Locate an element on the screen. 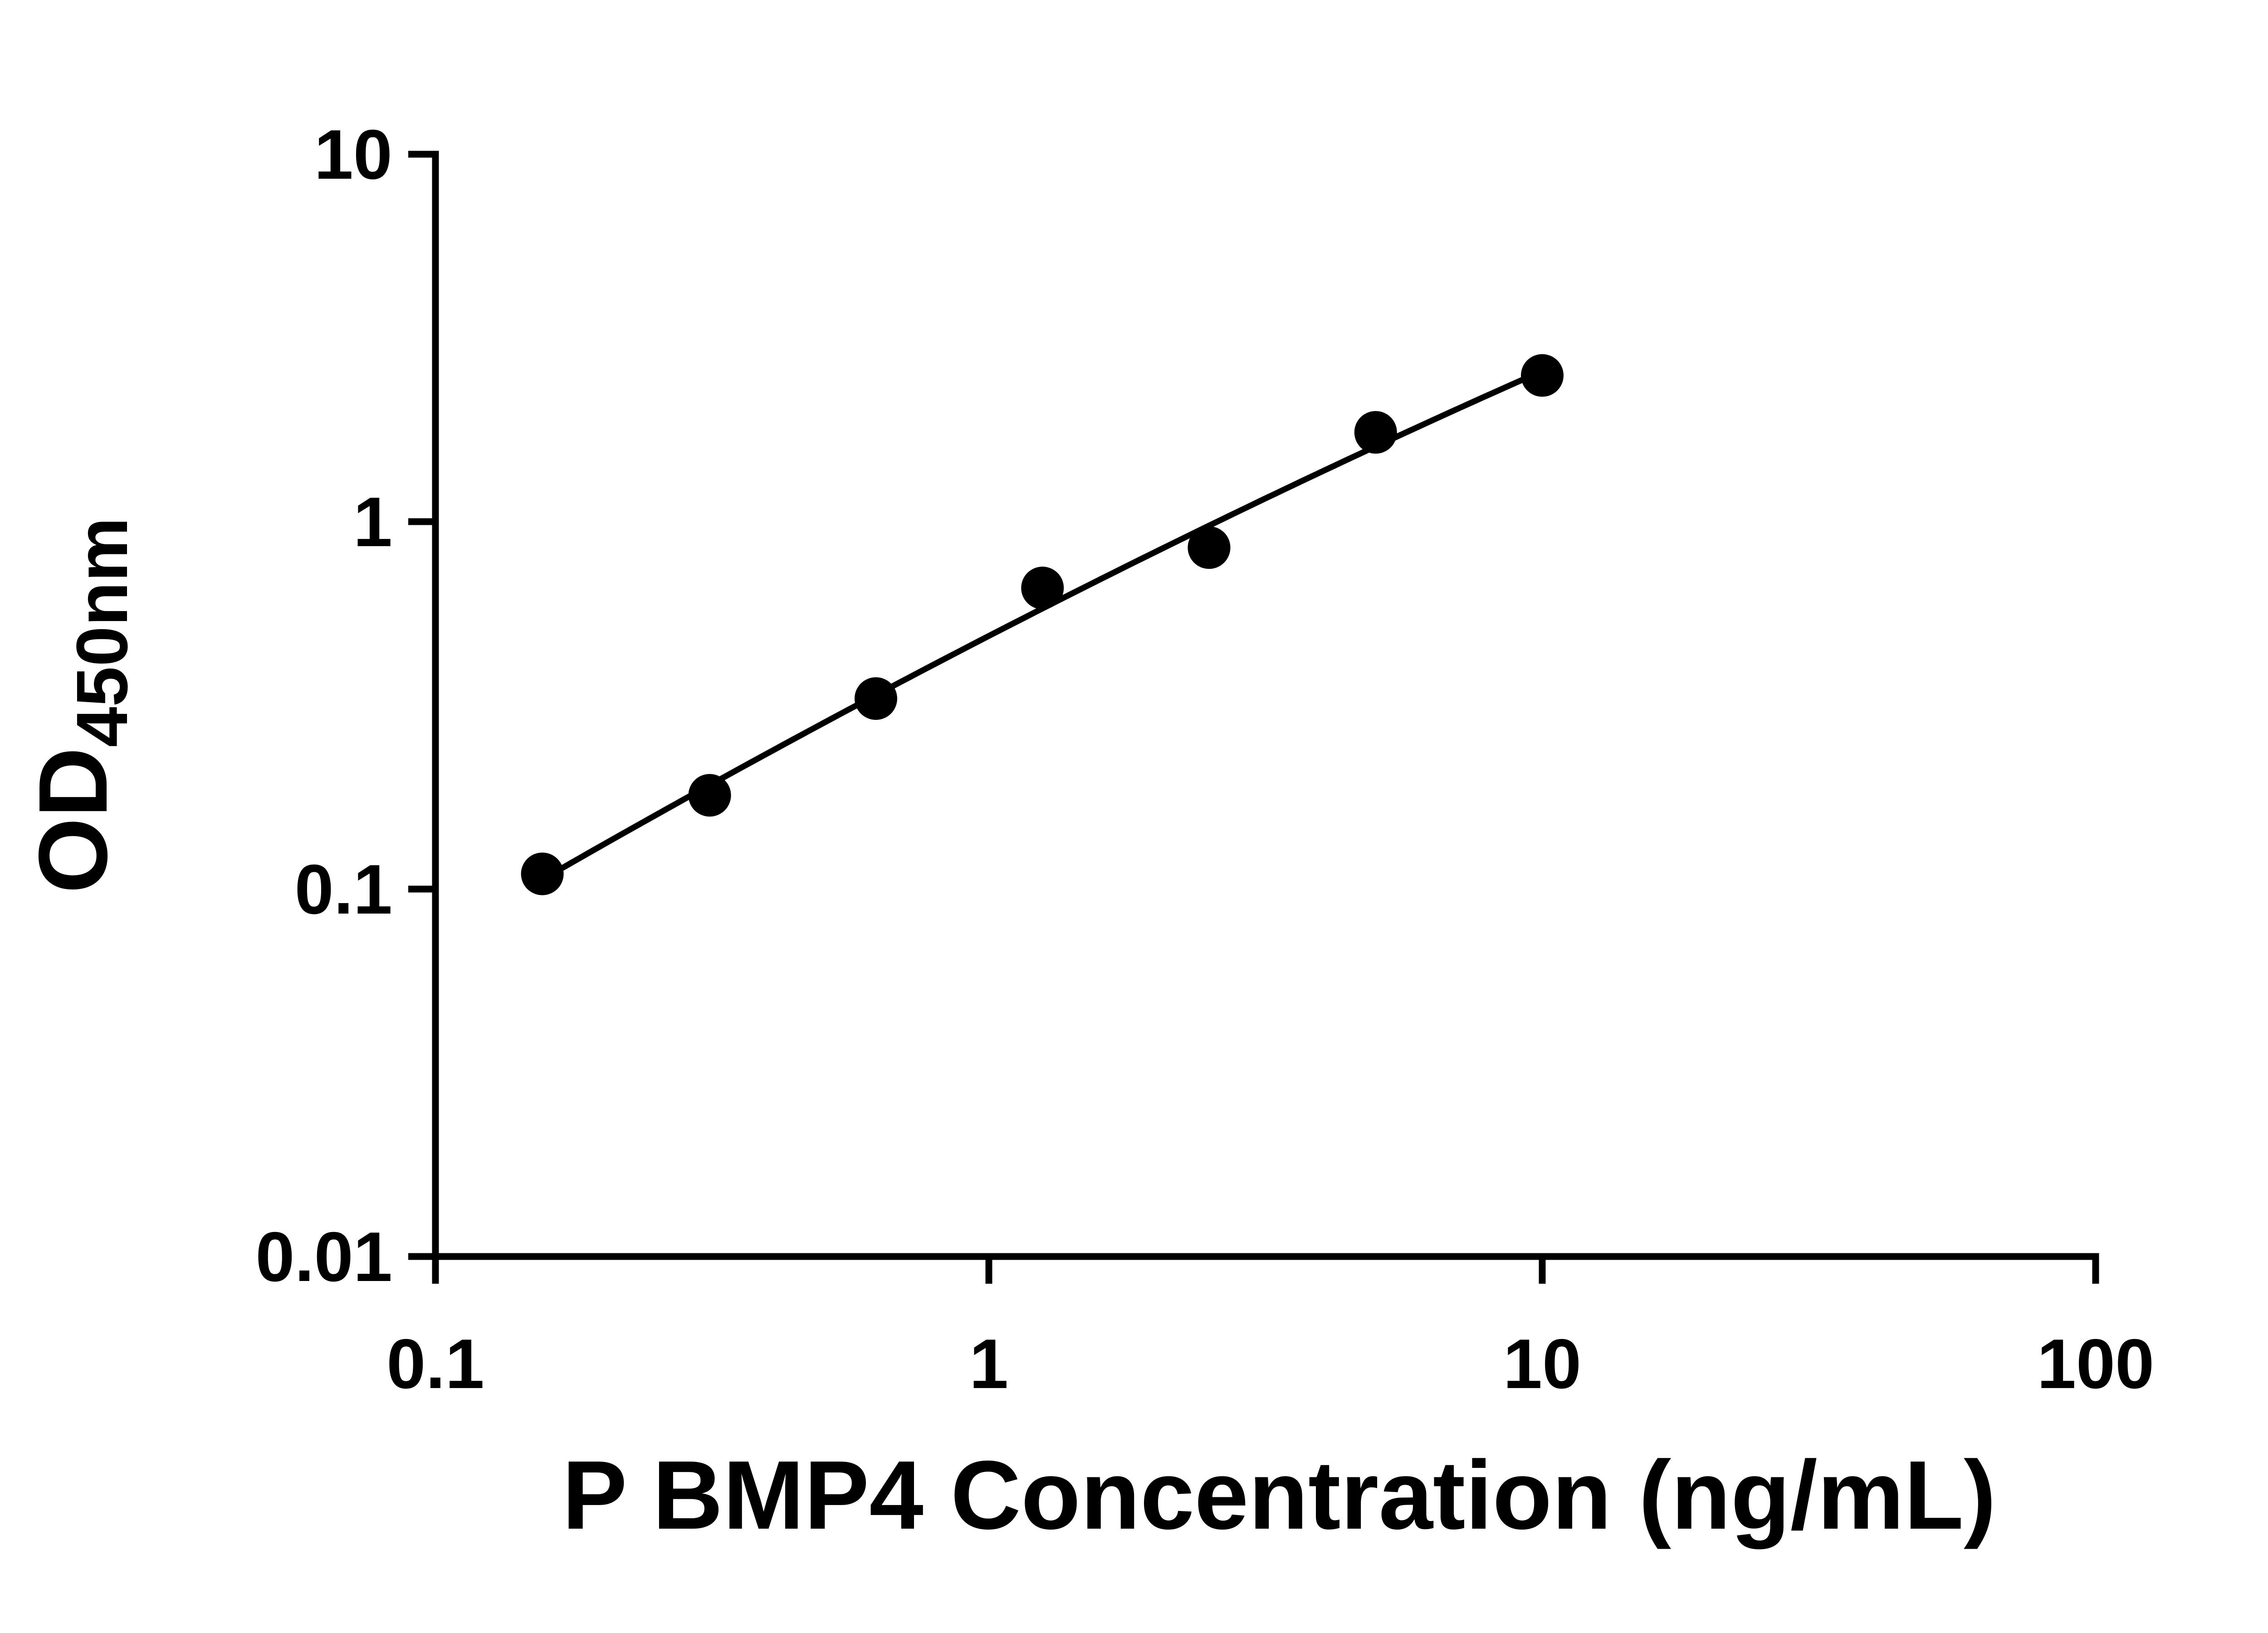 This screenshot has height=1633, width=2268. x-tick-label: 100 is located at coordinates (2096, 1364).